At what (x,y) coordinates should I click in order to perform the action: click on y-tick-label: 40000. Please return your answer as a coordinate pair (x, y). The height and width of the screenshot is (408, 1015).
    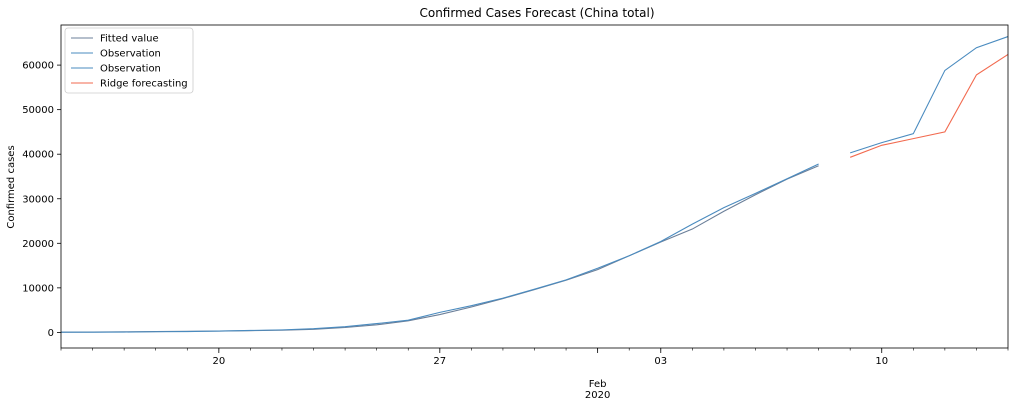
    Looking at the image, I should click on (38, 155).